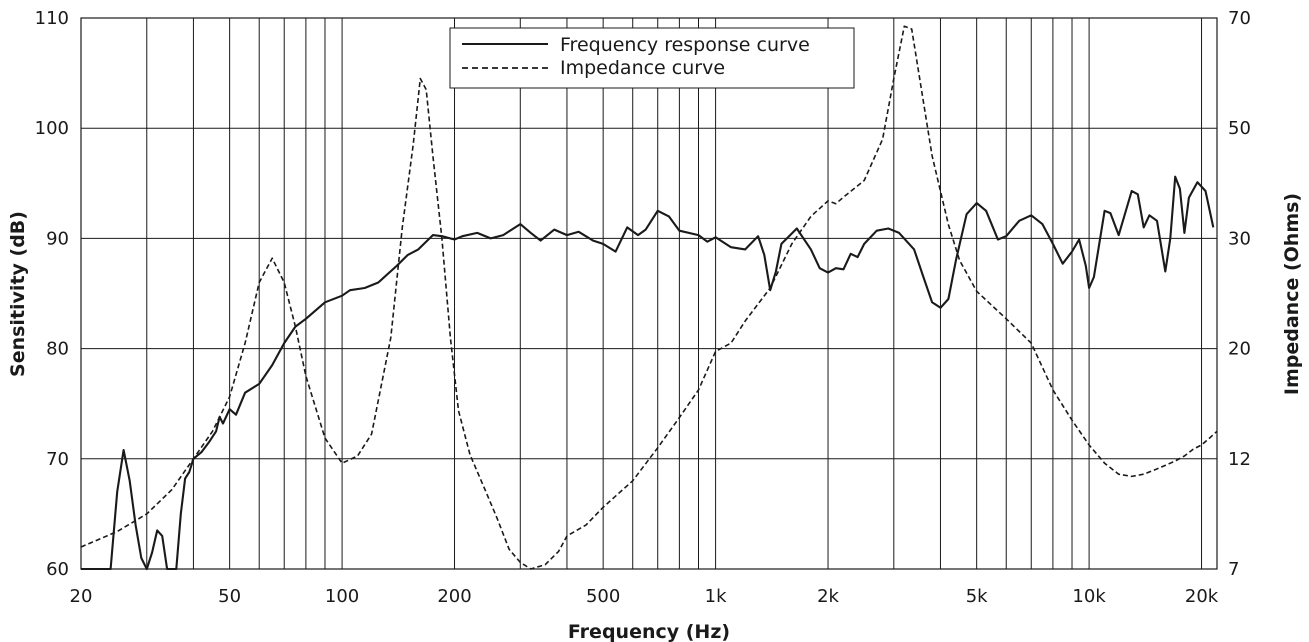 The image size is (1309, 642). Describe the element at coordinates (1239, 238) in the screenshot. I see `right-y-tick-label: 30` at that location.